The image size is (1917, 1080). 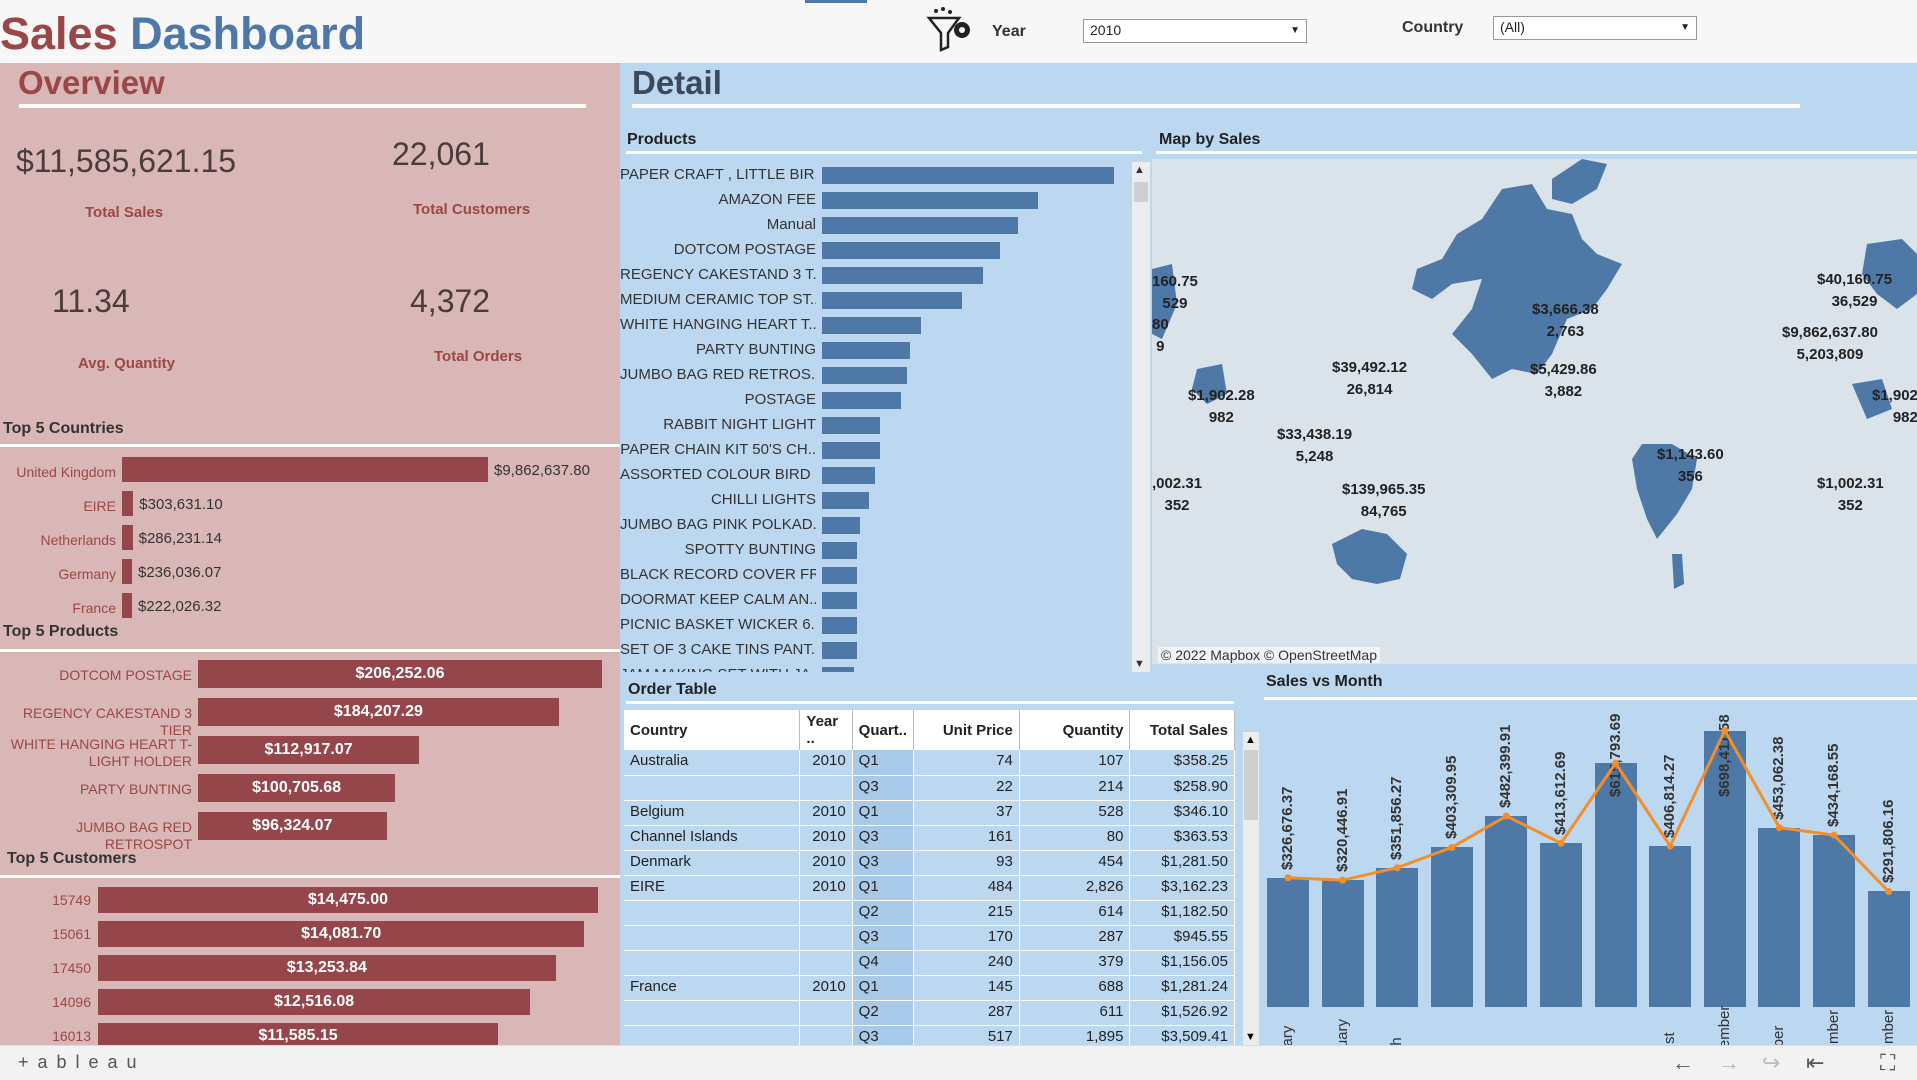 What do you see at coordinates (951, 30) in the screenshot?
I see `filter-gear-icon` at bounding box center [951, 30].